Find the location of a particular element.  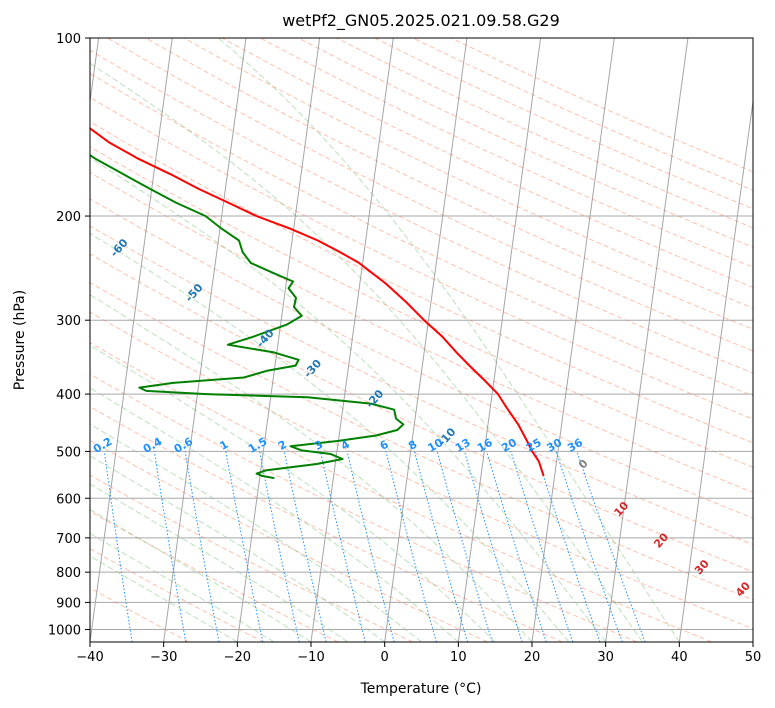

y-tick-label: 800 is located at coordinates (68, 573).